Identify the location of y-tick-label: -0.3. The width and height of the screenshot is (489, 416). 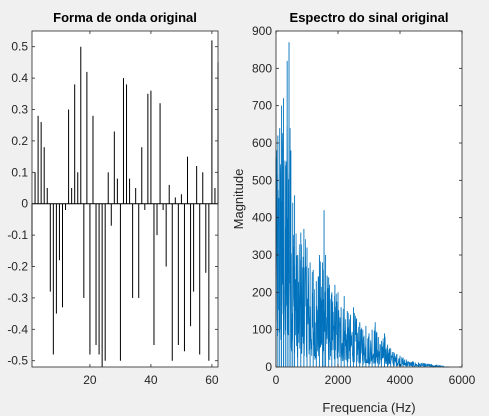
(17, 298).